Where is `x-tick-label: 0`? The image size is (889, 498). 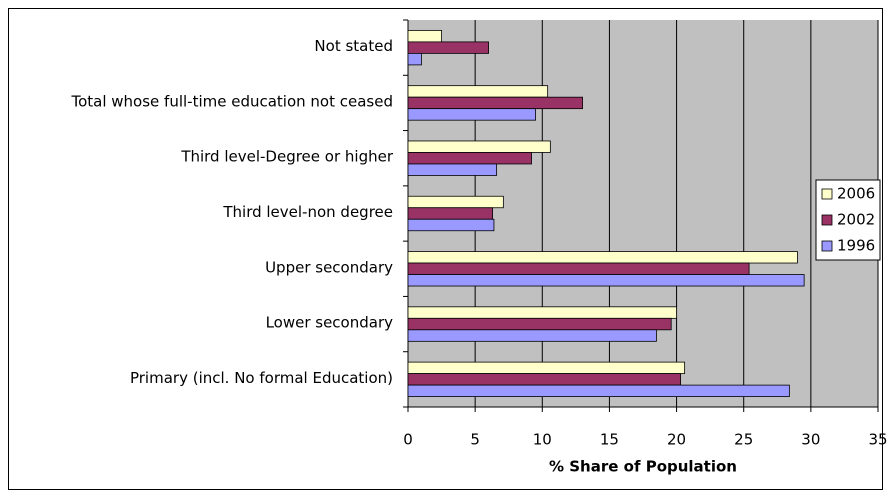 x-tick-label: 0 is located at coordinates (408, 440).